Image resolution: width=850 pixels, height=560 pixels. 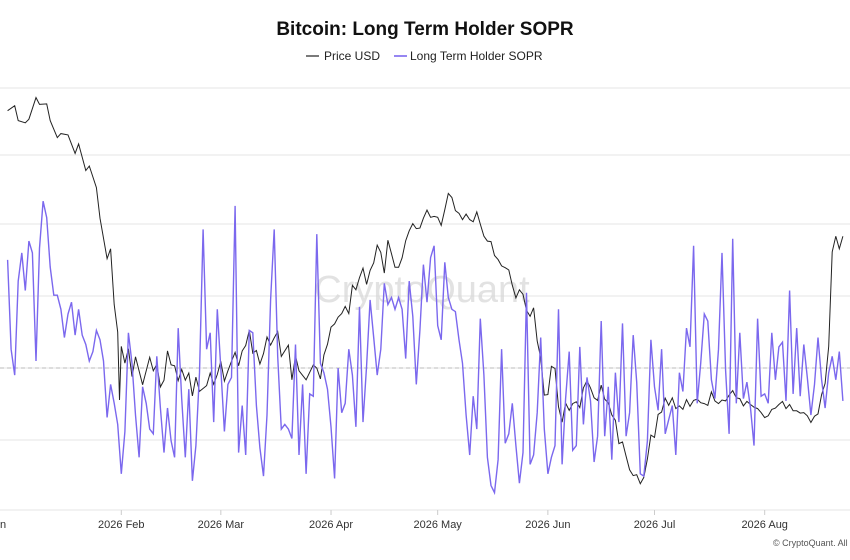 I want to click on x-tick-label: 2026 Aug, so click(x=764, y=525).